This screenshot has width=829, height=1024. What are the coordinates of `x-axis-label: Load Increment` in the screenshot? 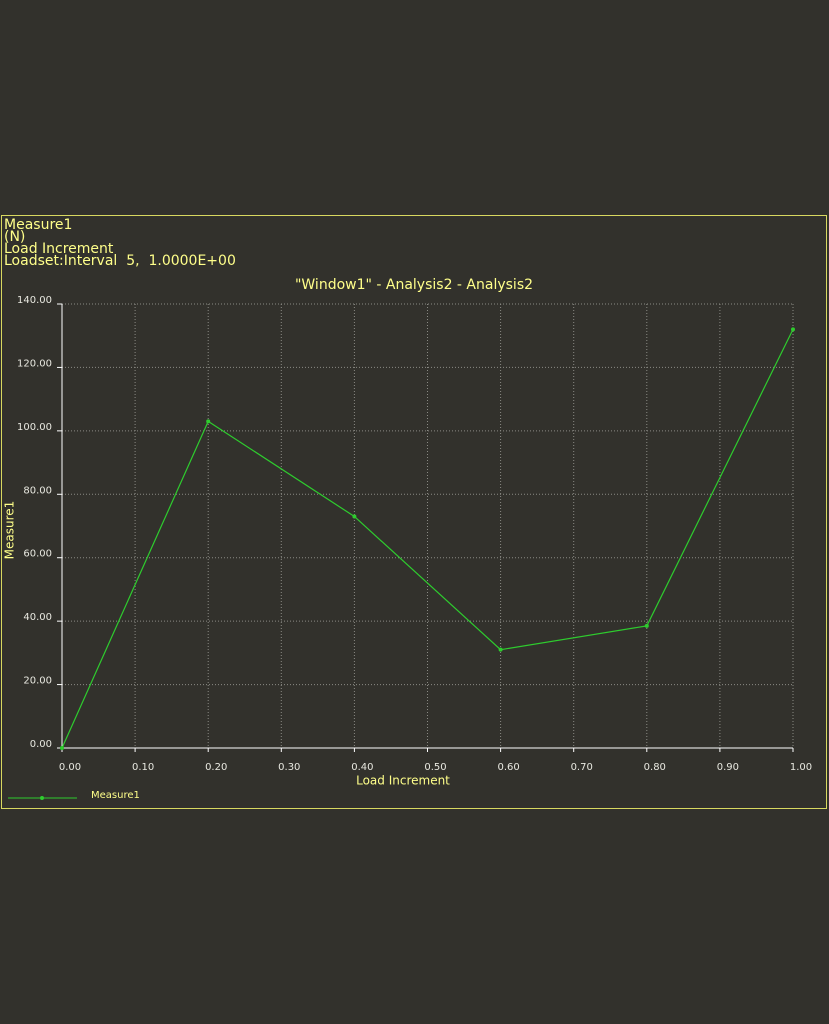 It's located at (403, 781).